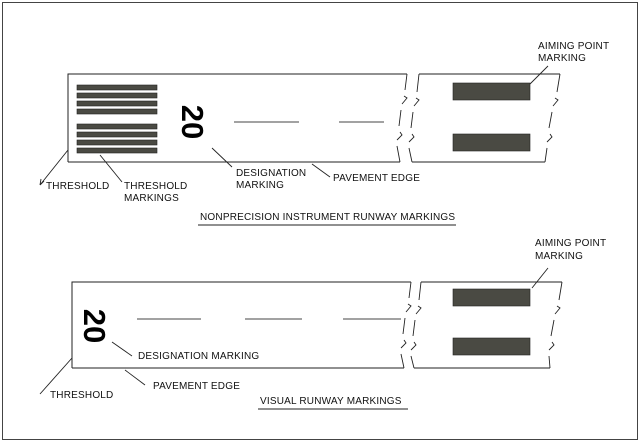  I want to click on caption: NONPRECISION INSTRUMENT RUNWAY MARKINGS, so click(327, 217).